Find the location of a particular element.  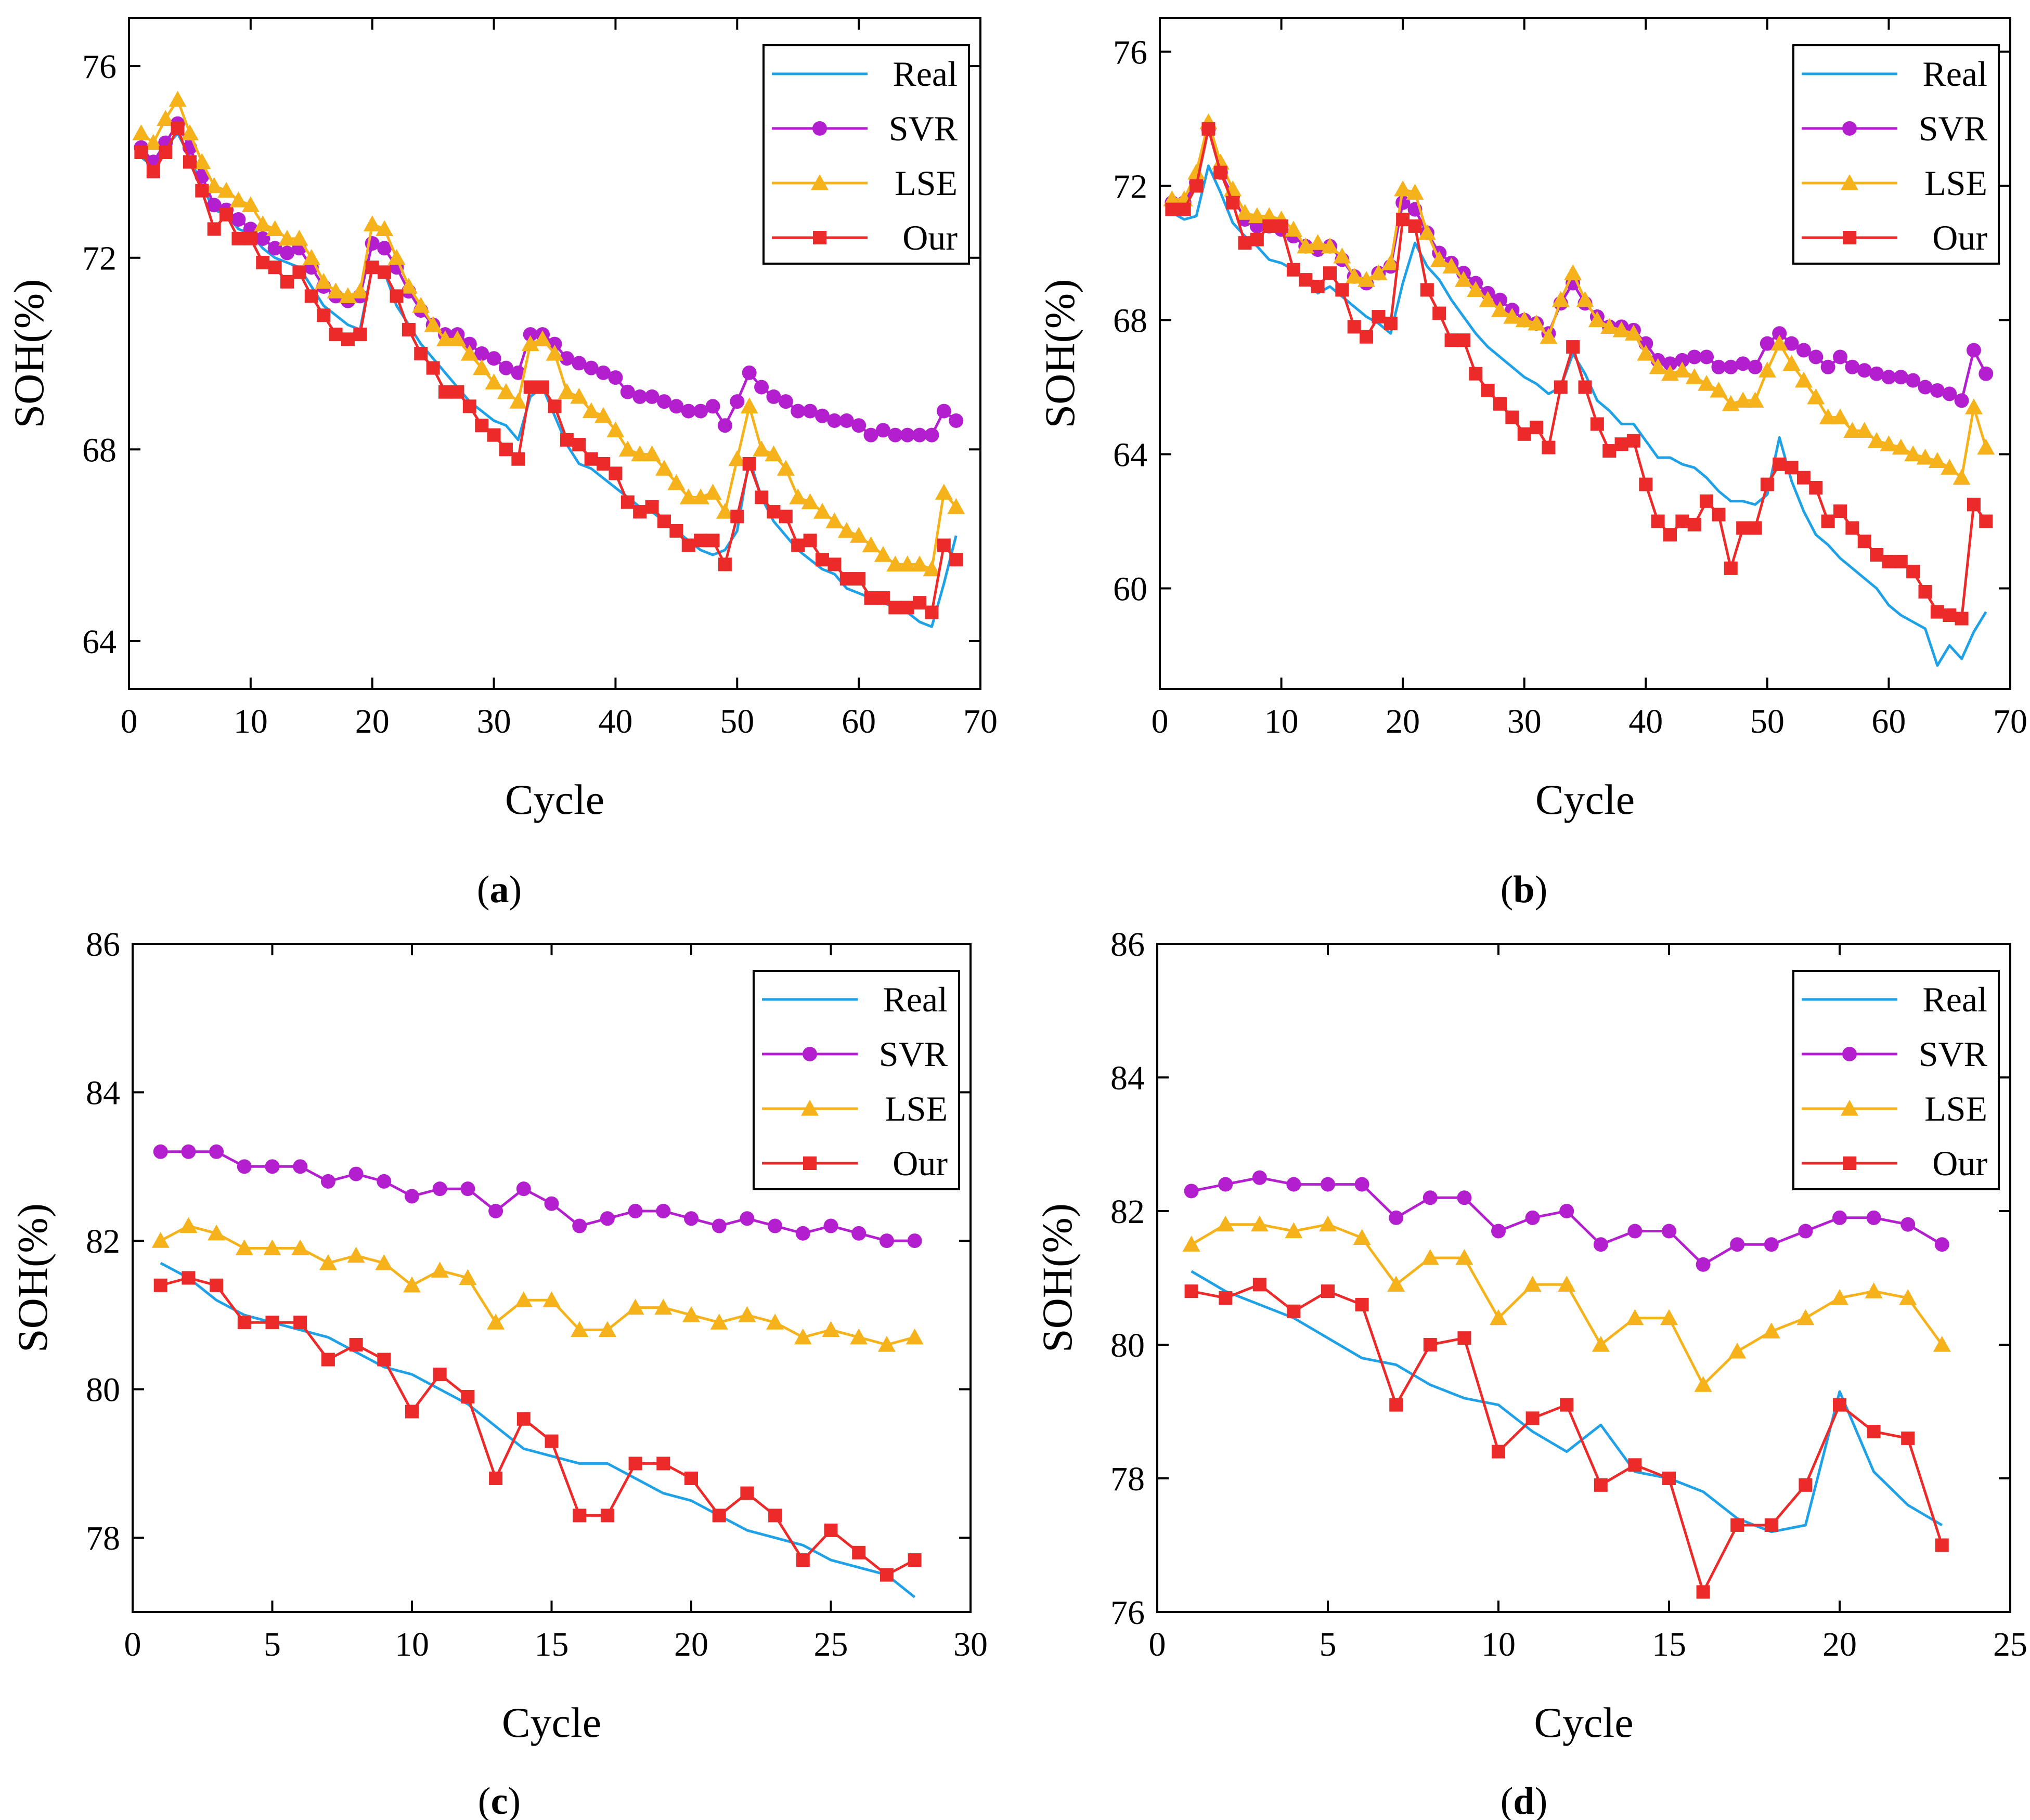

x-tick-label: 15 is located at coordinates (1669, 1644).